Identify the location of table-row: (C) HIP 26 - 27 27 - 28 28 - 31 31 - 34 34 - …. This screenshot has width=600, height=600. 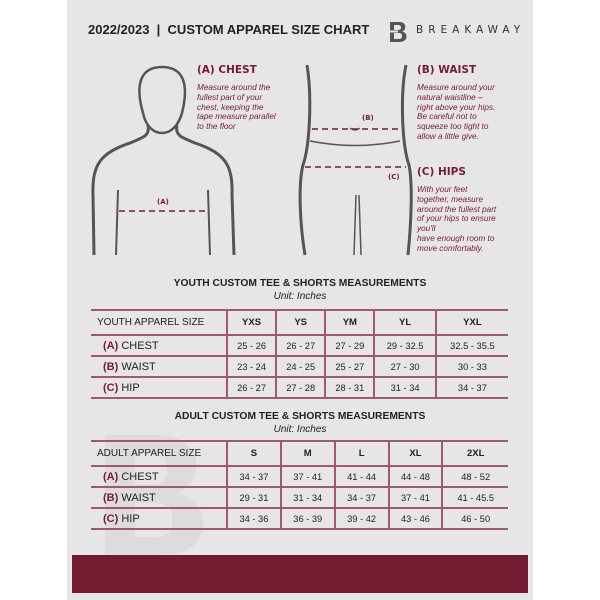
(299, 387).